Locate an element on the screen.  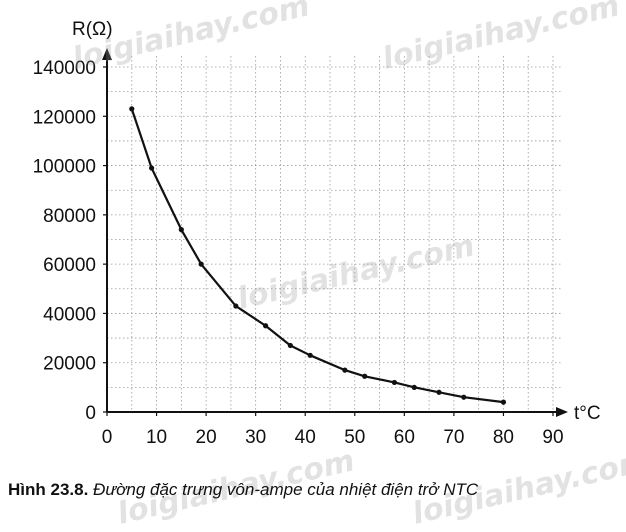
y-tick-label: 80000 is located at coordinates (69, 216).